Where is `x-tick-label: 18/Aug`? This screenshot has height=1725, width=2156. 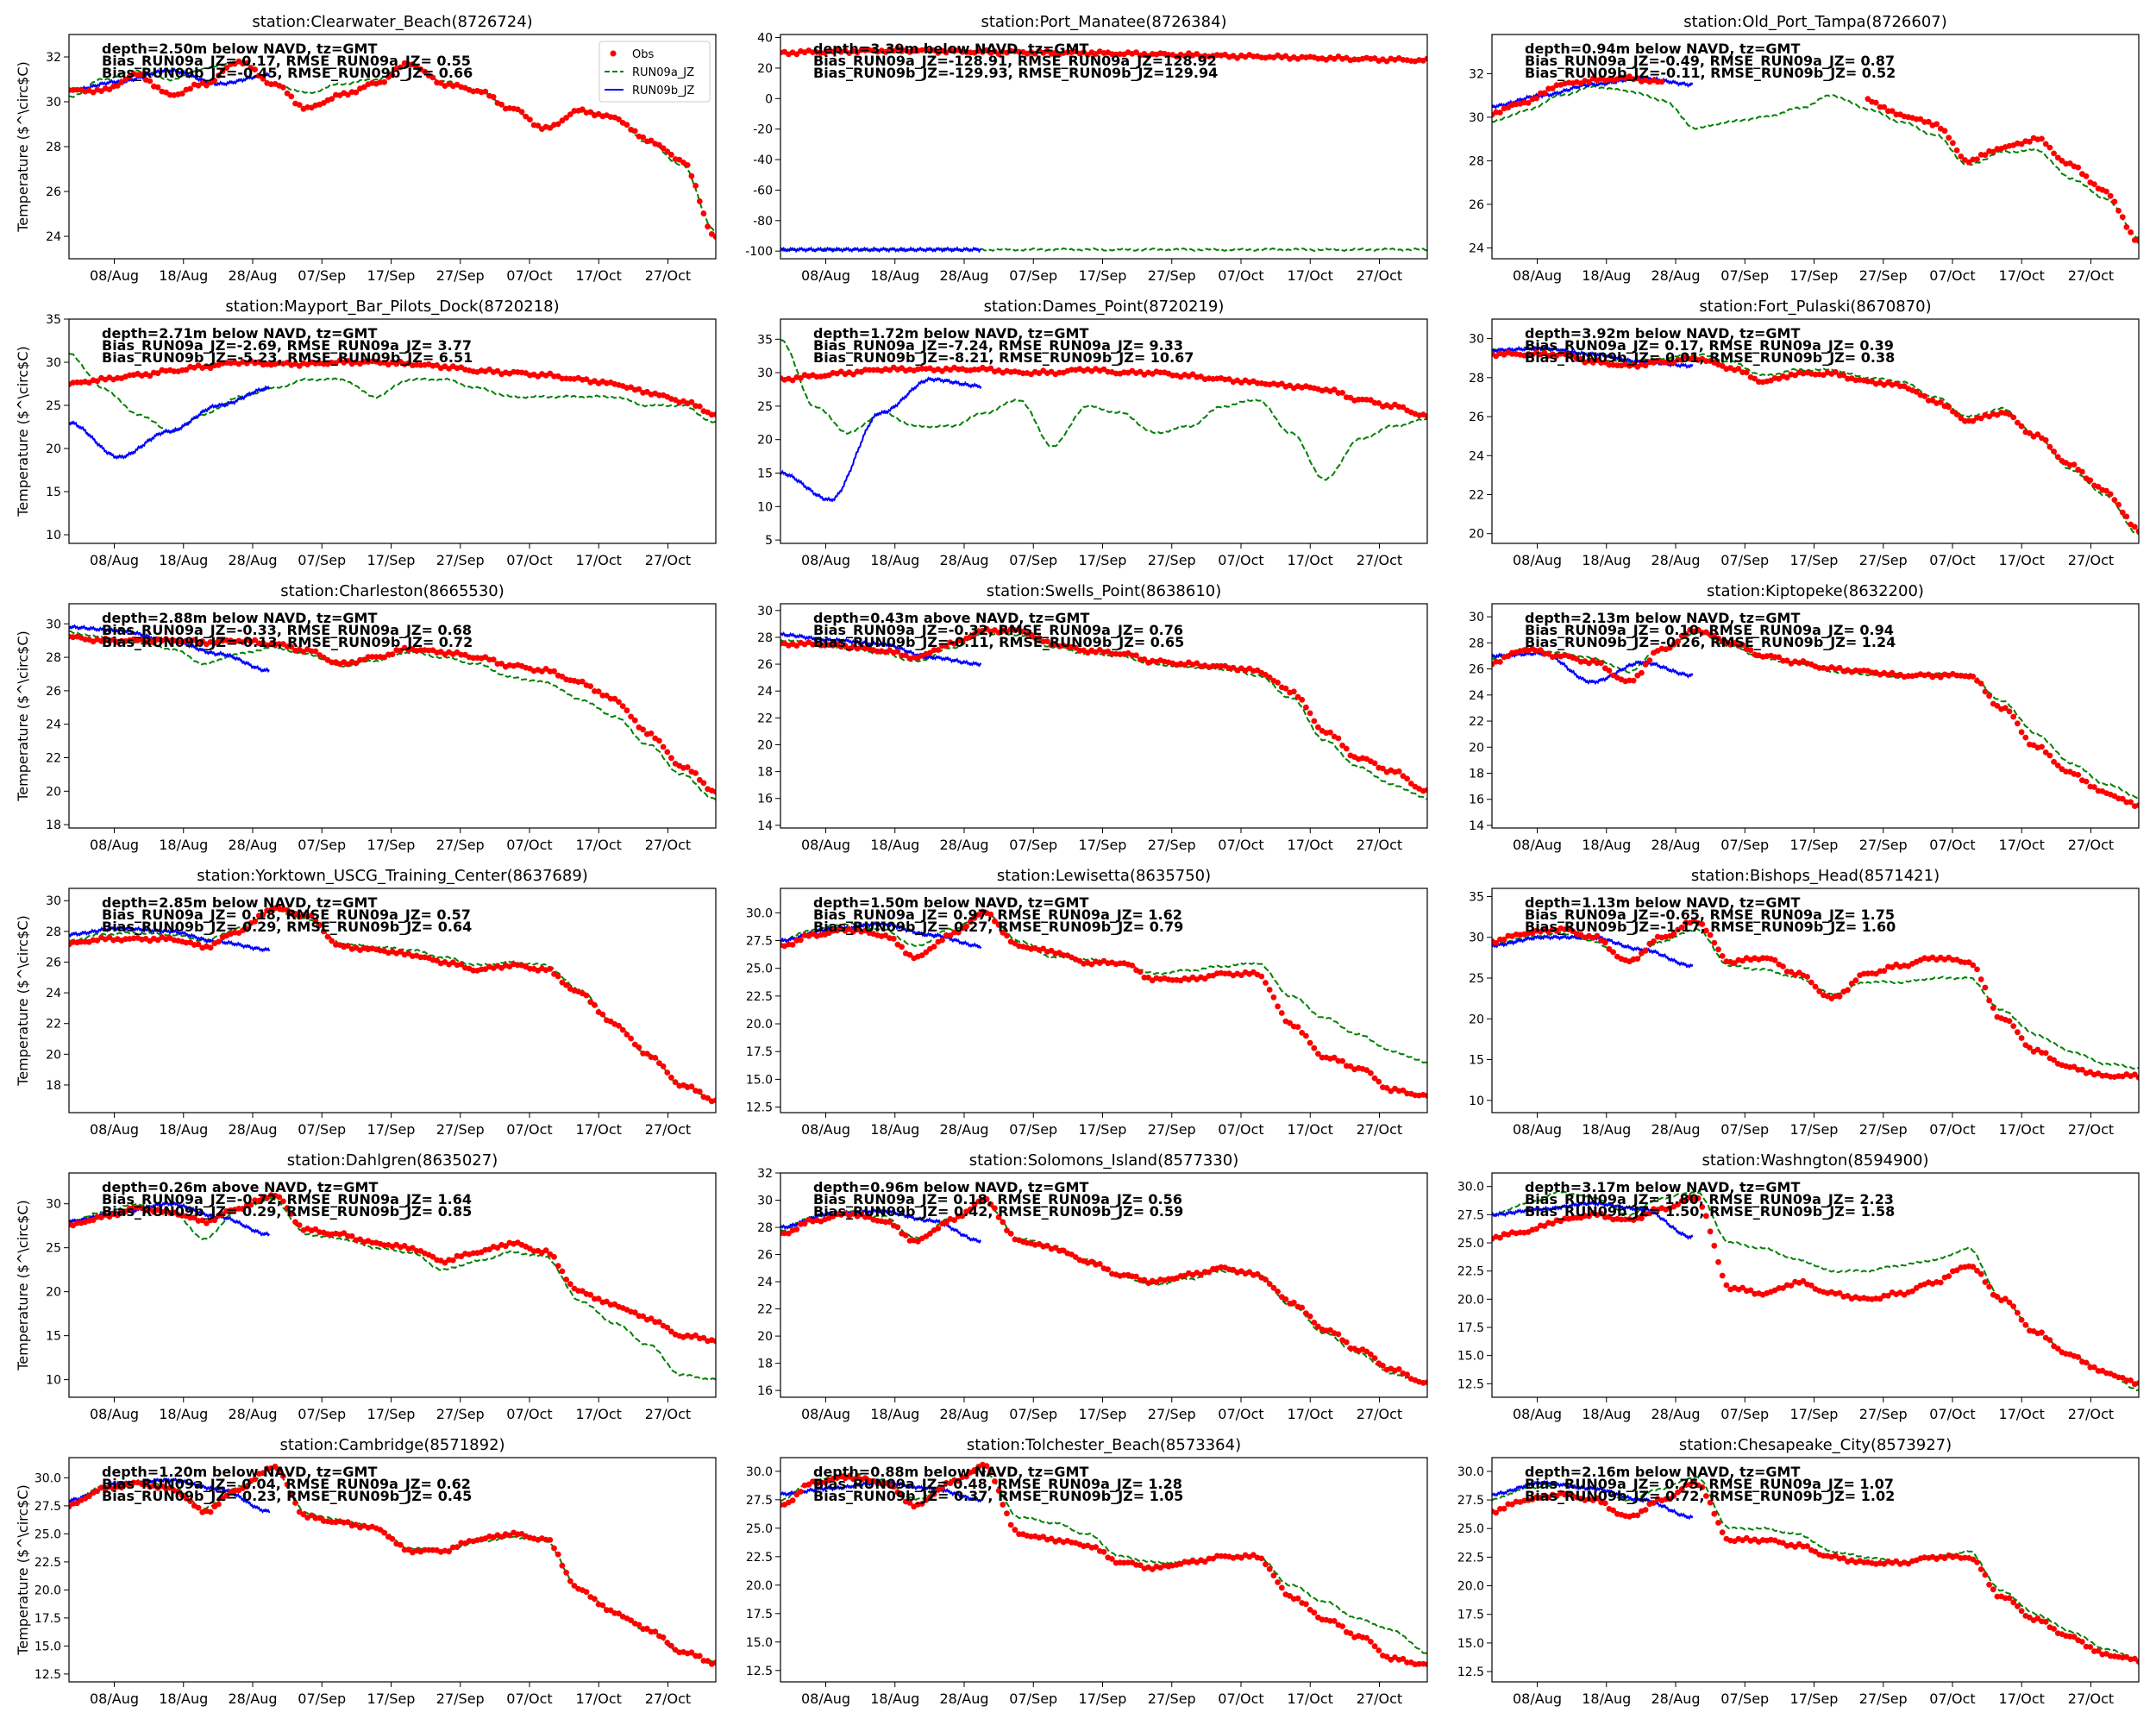 x-tick-label: 18/Aug is located at coordinates (1606, 1414).